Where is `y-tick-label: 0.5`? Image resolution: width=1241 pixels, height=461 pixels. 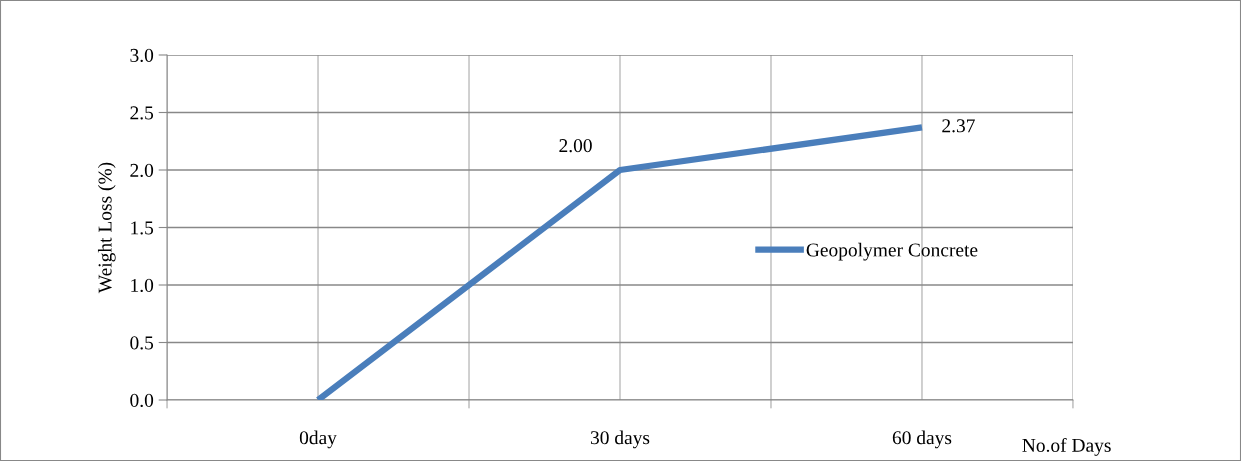 y-tick-label: 0.5 is located at coordinates (142, 343).